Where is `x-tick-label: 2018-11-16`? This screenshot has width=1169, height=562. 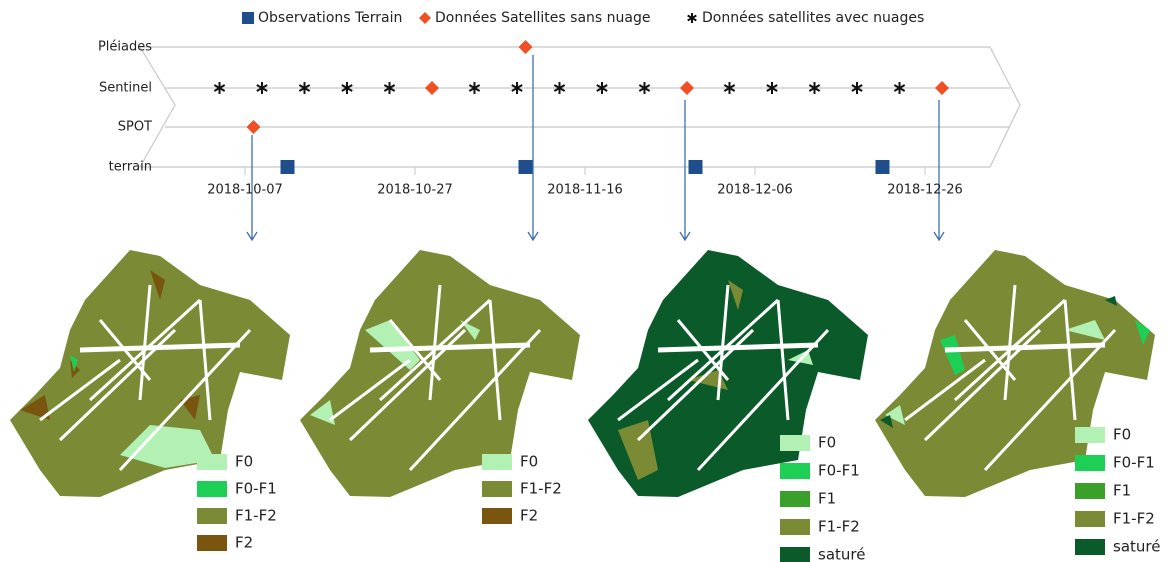
x-tick-label: 2018-11-16 is located at coordinates (585, 190).